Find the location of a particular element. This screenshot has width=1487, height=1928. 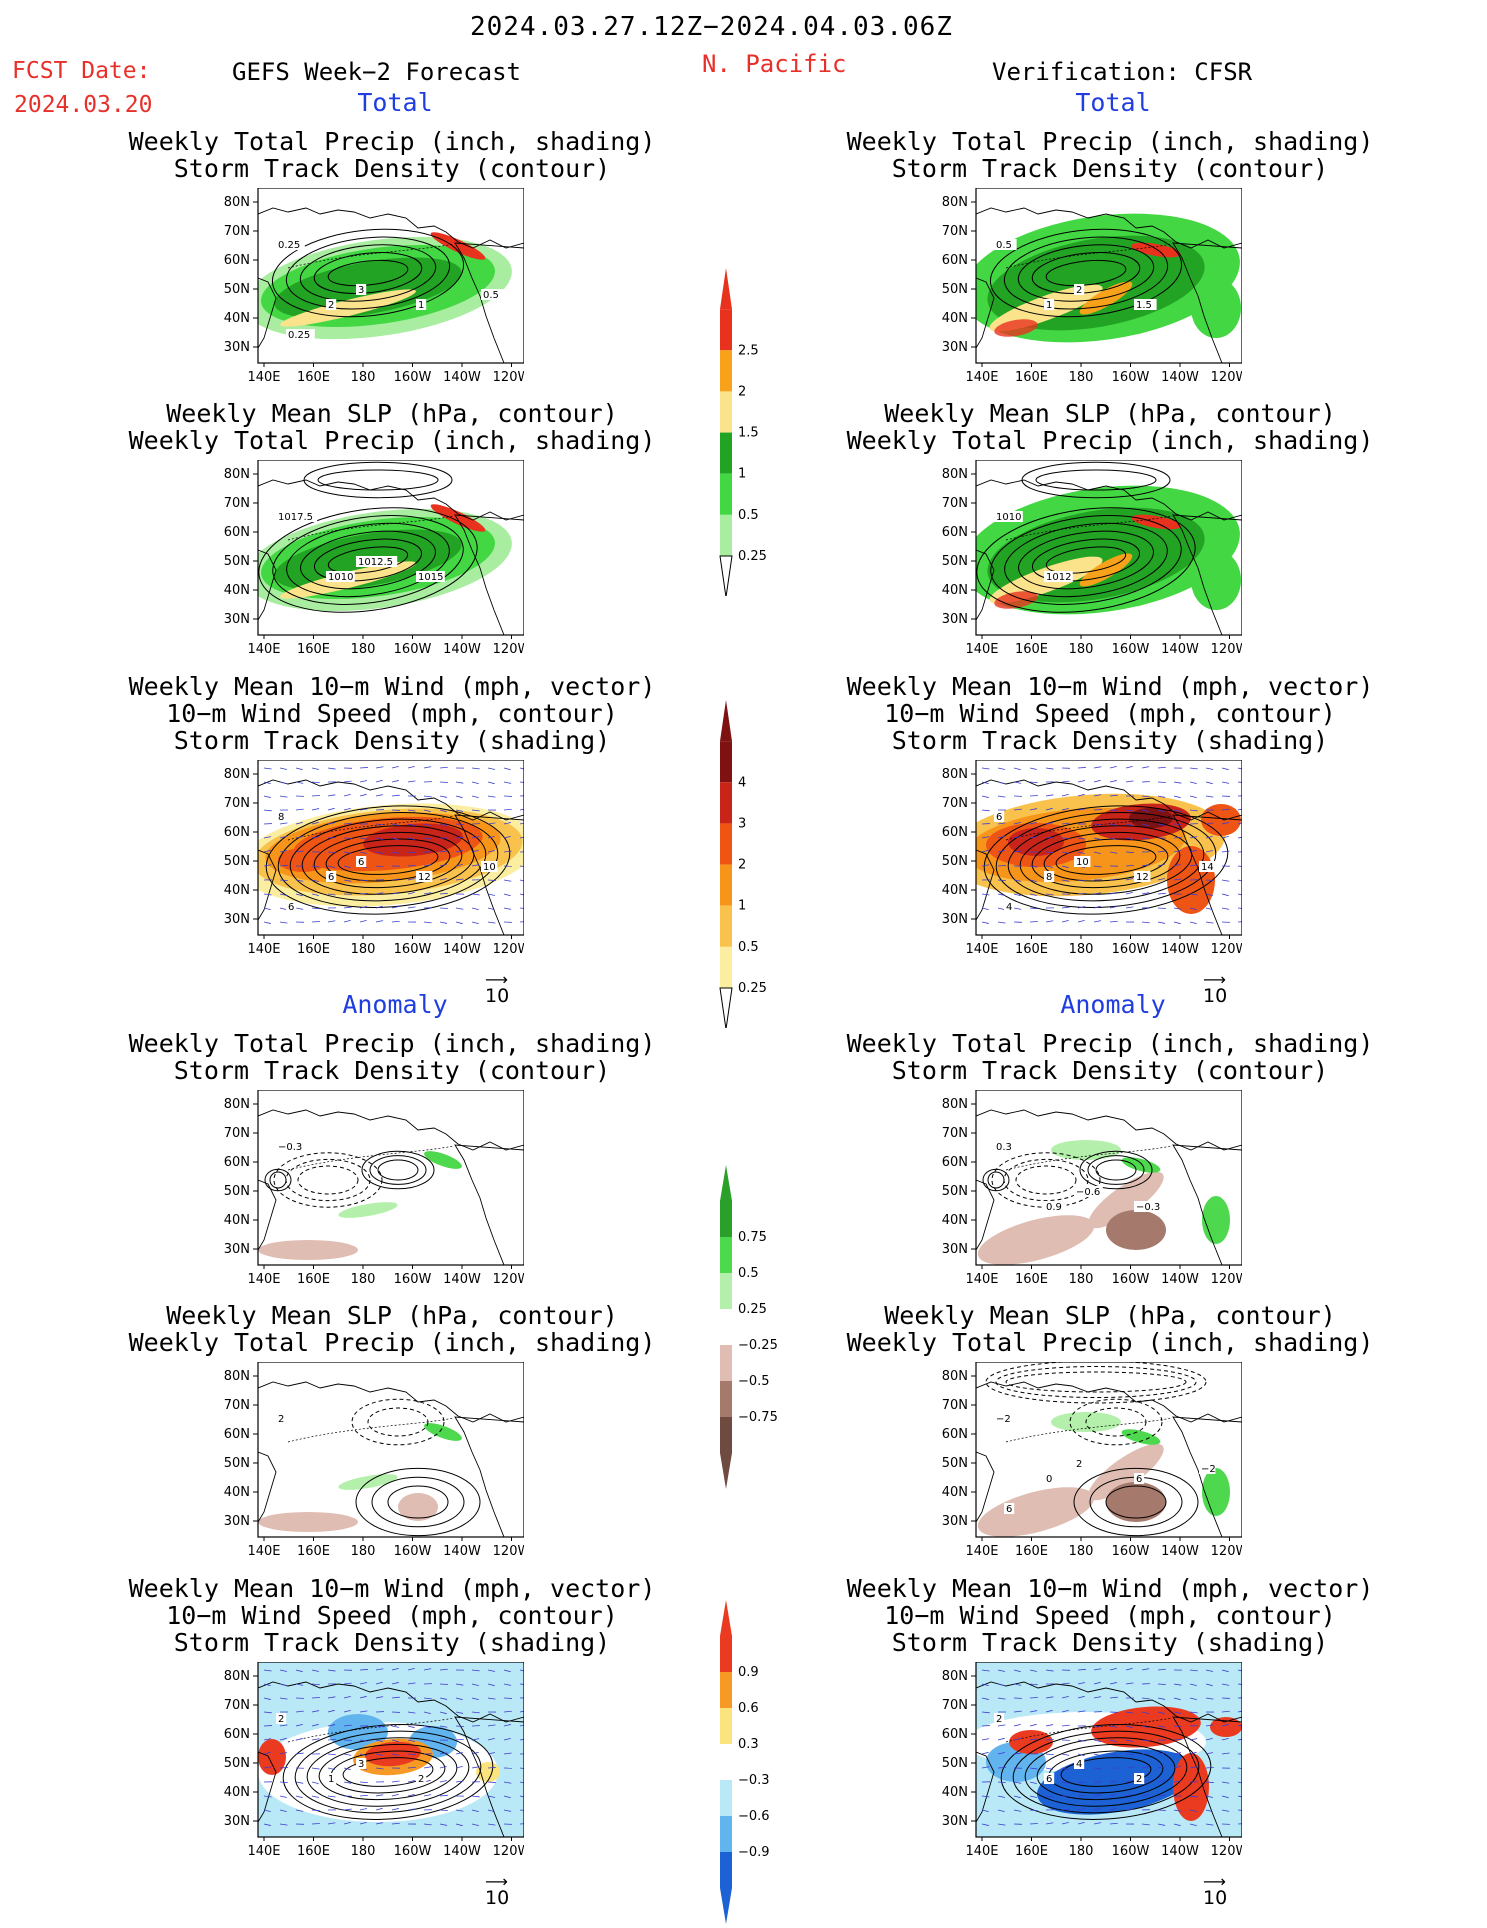

svg-text: −0.6 is located at coordinates (1088, 1192).